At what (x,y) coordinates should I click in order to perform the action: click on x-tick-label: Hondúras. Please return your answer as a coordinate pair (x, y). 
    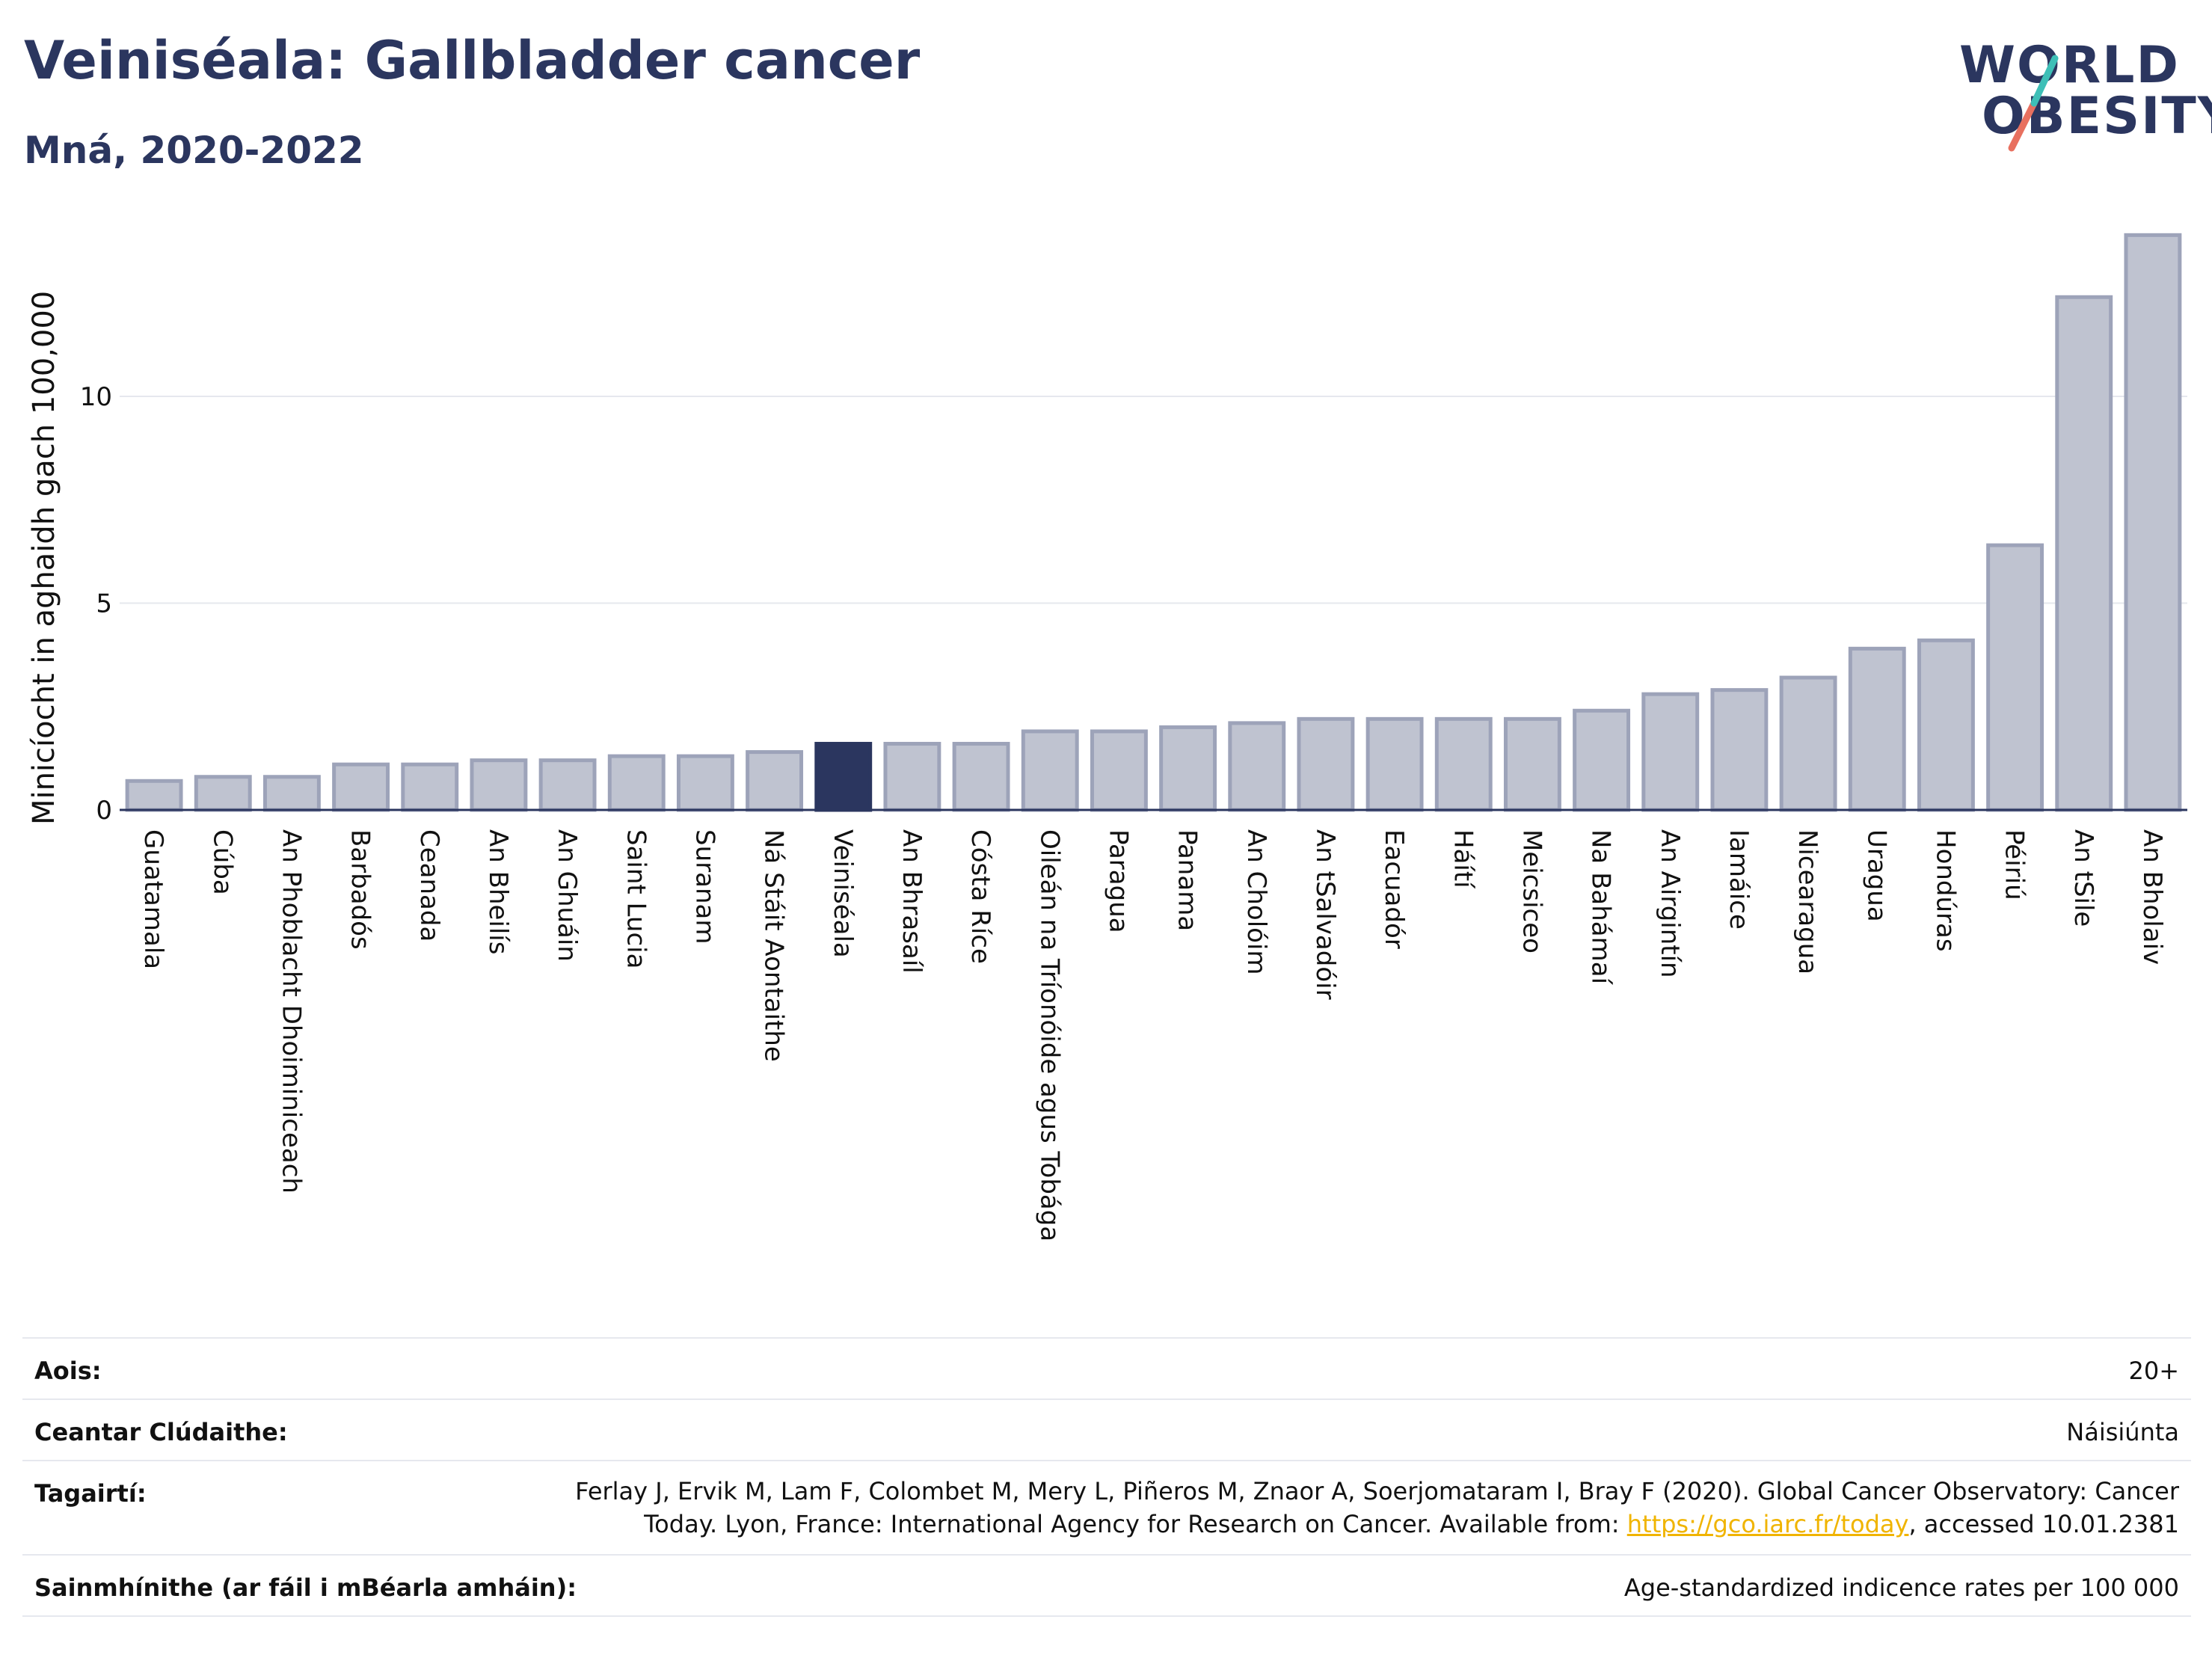
    Looking at the image, I should click on (1945, 890).